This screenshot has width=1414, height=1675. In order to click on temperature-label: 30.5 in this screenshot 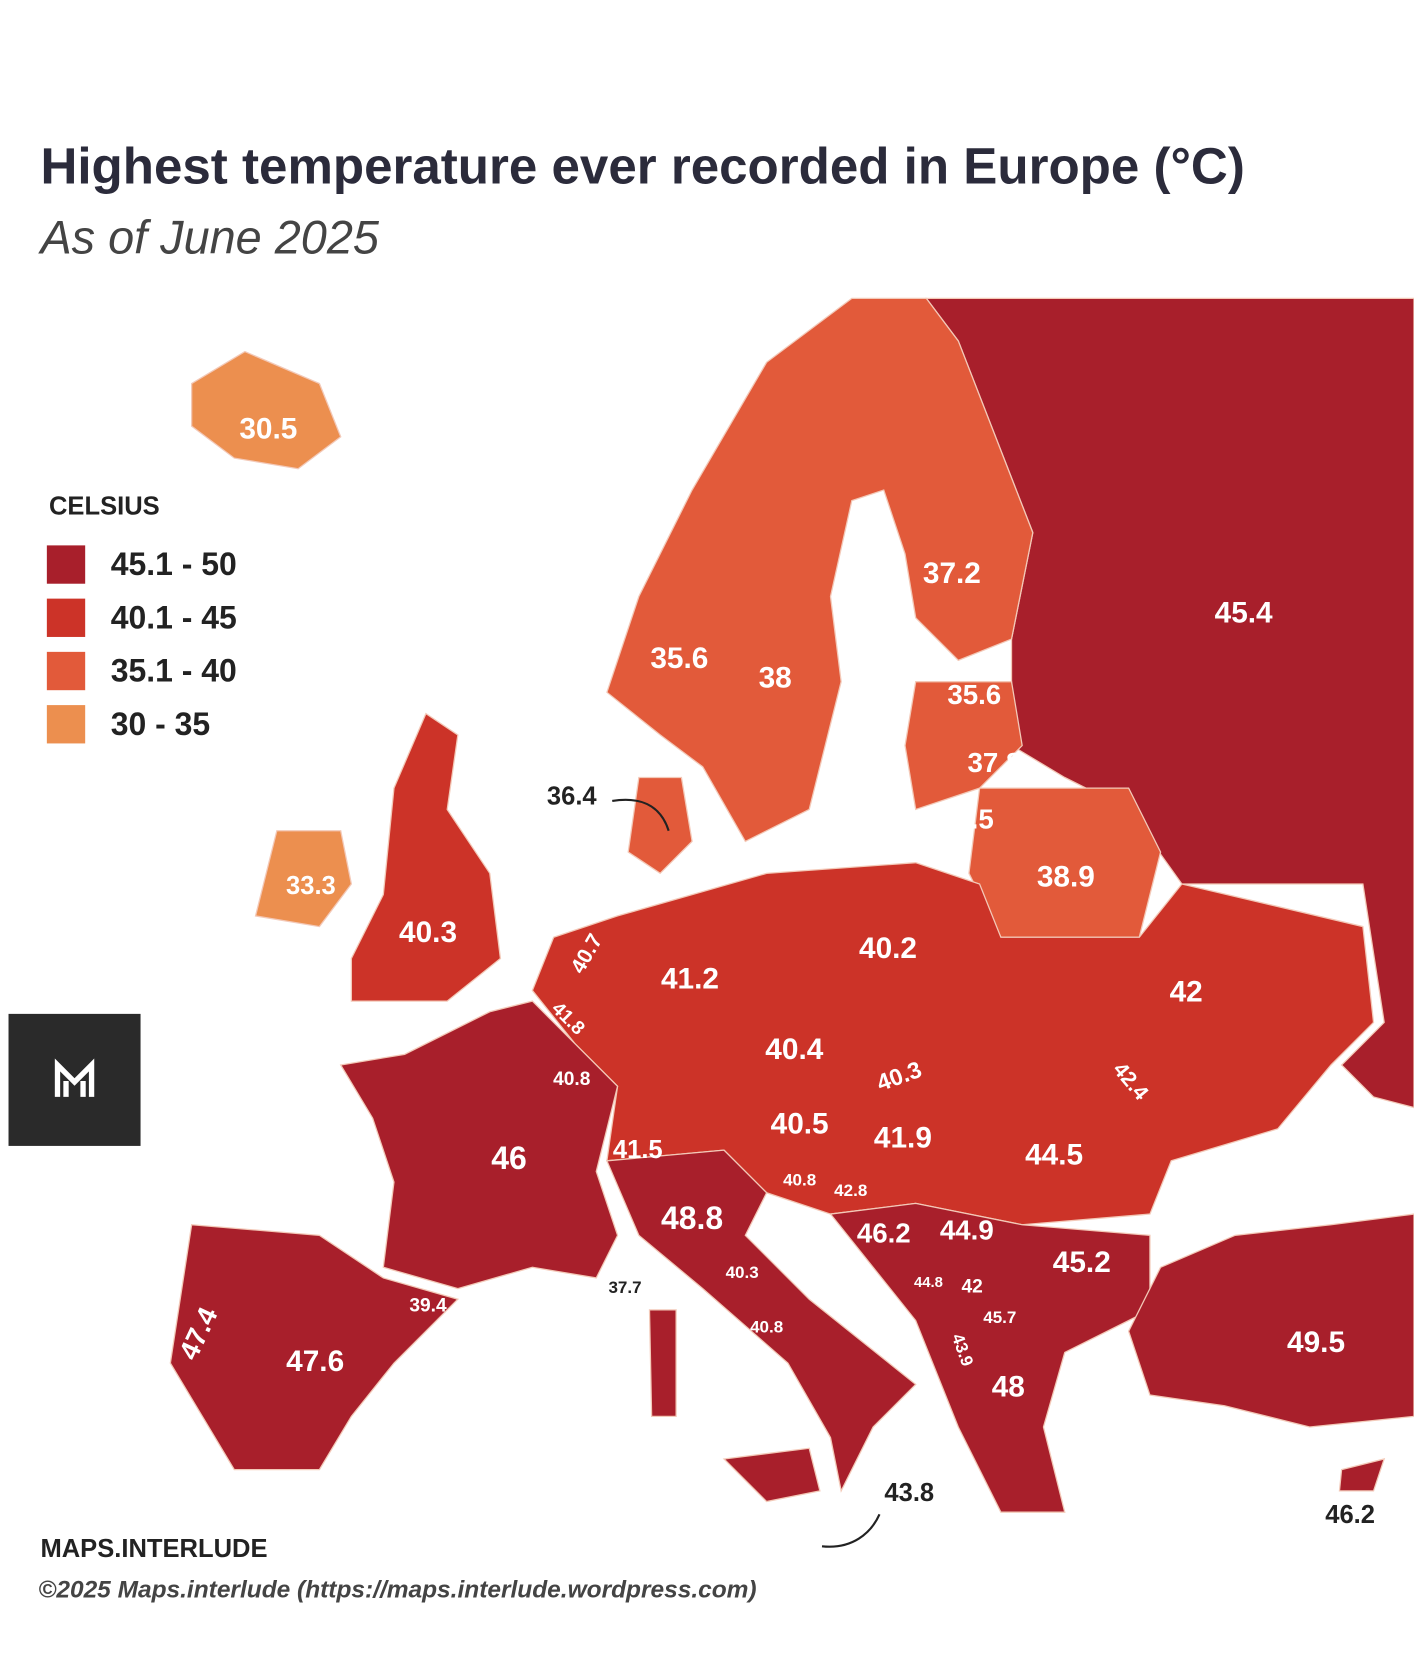, I will do `click(268, 428)`.